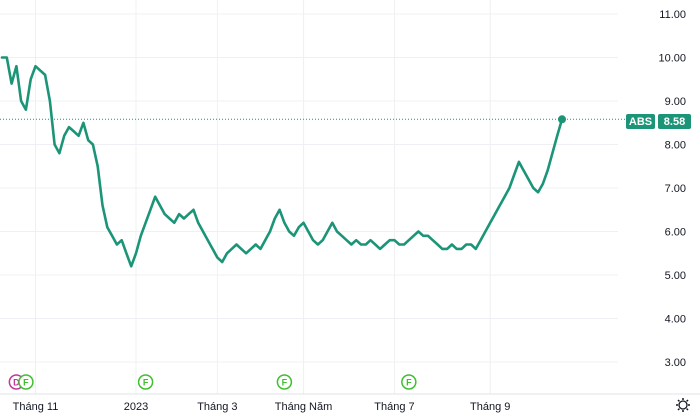 This screenshot has width=700, height=418. Describe the element at coordinates (217, 407) in the screenshot. I see `x-tick-label: Tháng 3` at that location.